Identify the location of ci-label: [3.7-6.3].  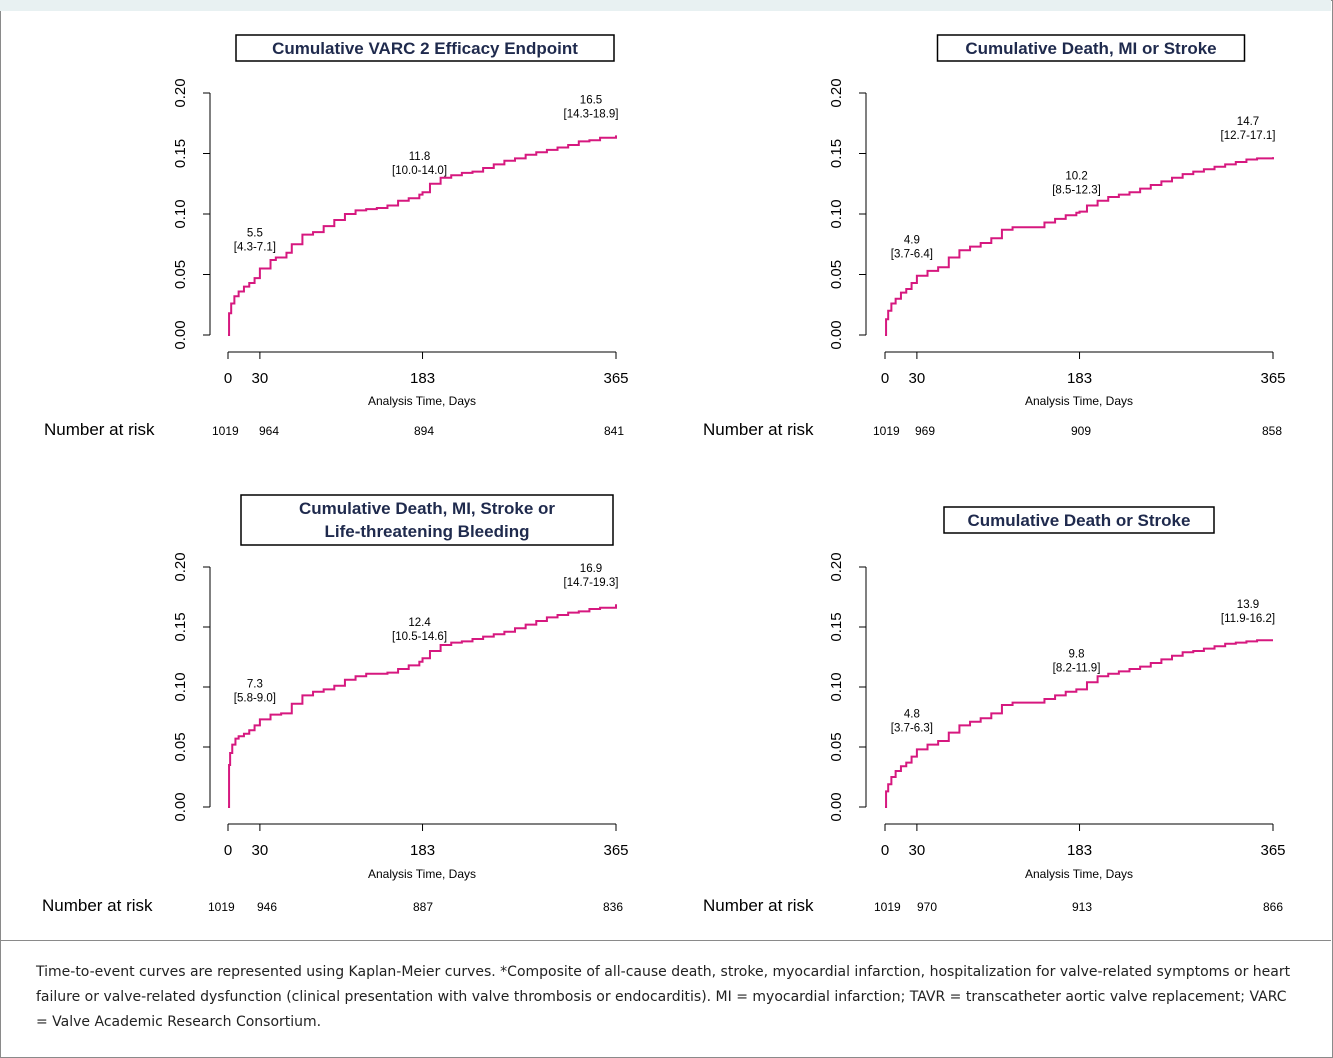
(912, 728).